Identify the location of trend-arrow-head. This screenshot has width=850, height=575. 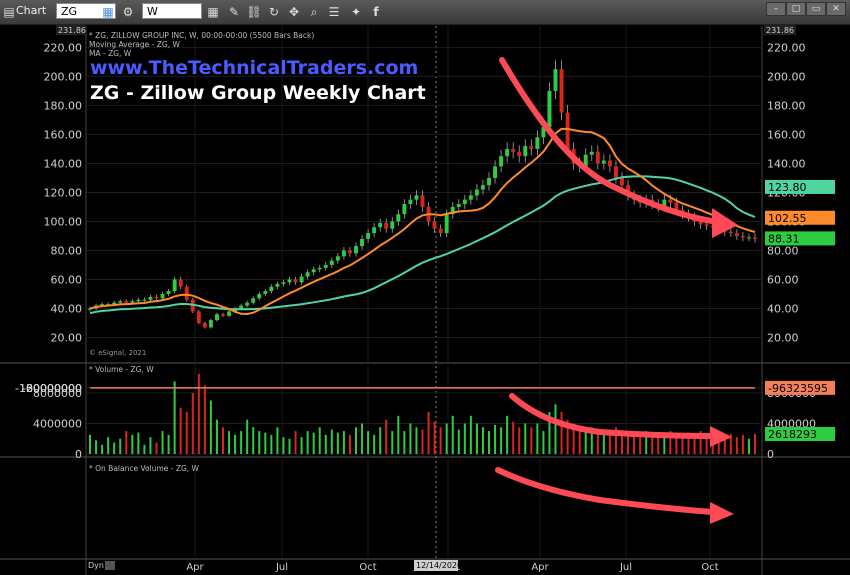
(725, 223).